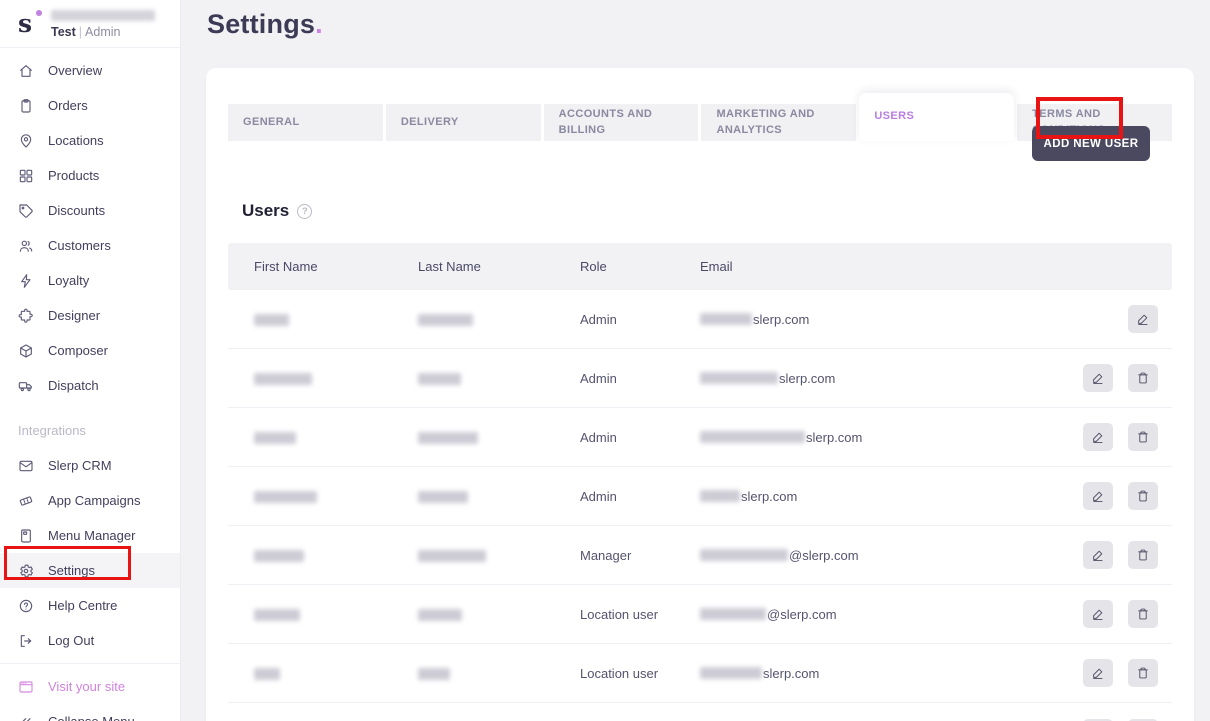 Image resolution: width=1210 pixels, height=721 pixels. Describe the element at coordinates (1091, 143) in the screenshot. I see `add-new-user-button: ADD NEW USER` at that location.